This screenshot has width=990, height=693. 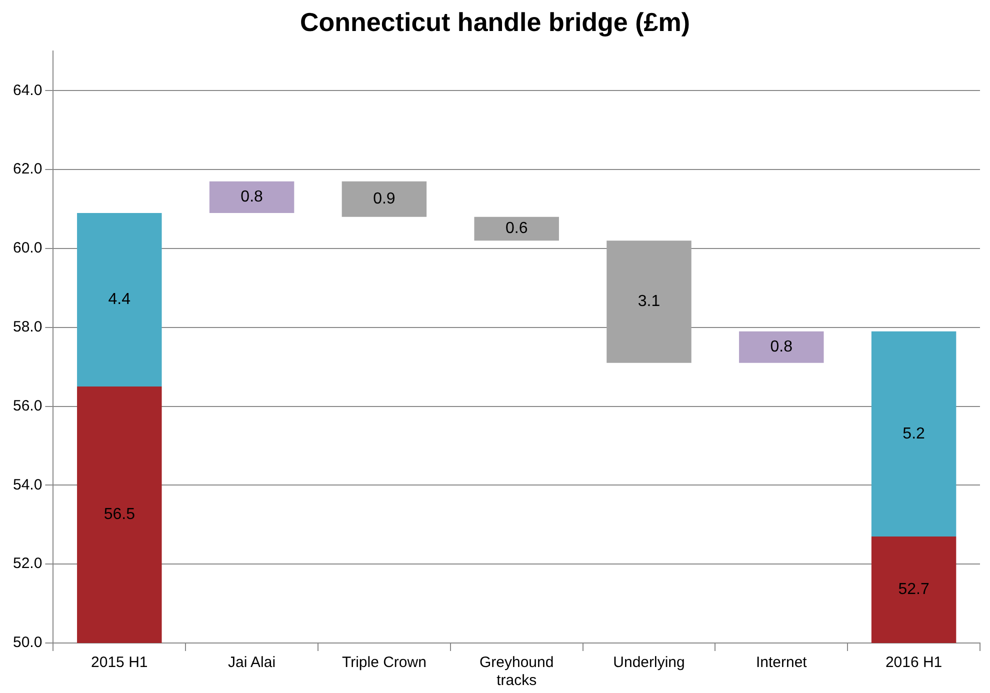 What do you see at coordinates (914, 589) in the screenshot?
I see `data-label: 52.7` at bounding box center [914, 589].